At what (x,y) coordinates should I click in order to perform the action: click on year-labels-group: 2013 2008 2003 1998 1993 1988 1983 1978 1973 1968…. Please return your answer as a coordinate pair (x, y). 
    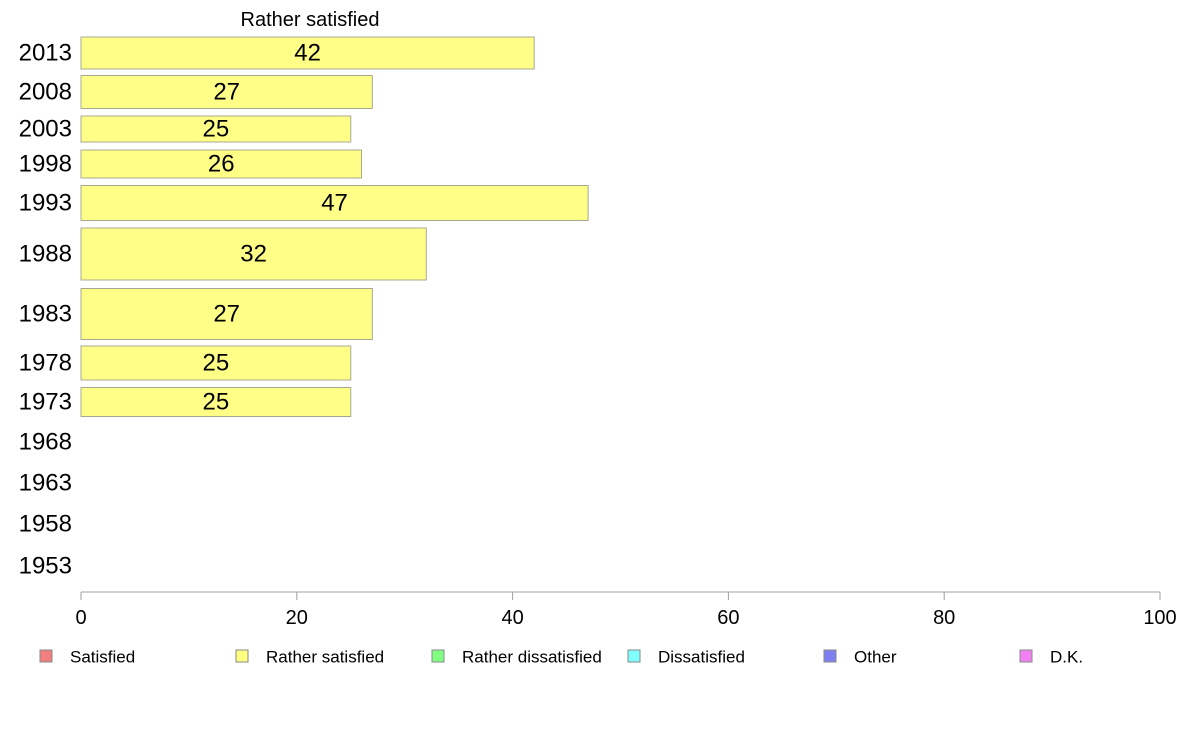
    Looking at the image, I should click on (45, 310).